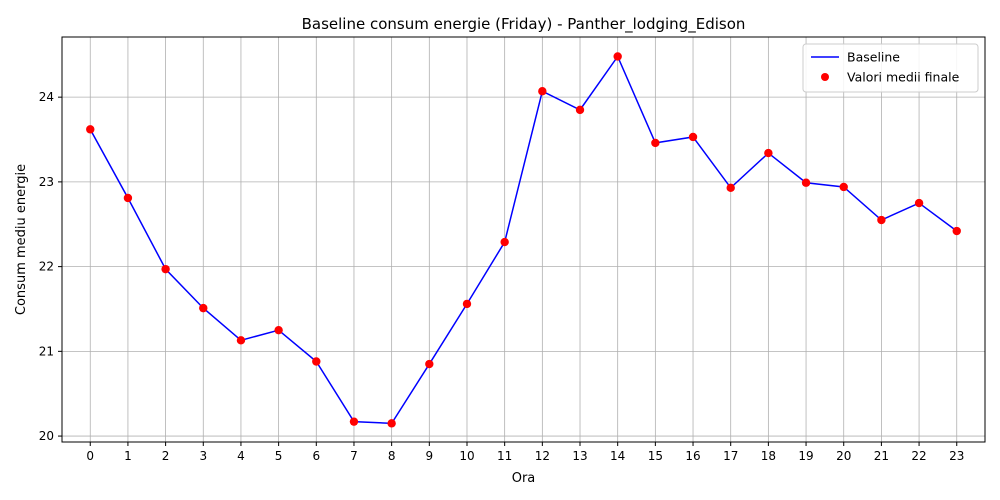 This screenshot has height=500, width=1000. Describe the element at coordinates (903, 77) in the screenshot. I see `legend-entry-valori-medii: Valori medii finale` at that location.